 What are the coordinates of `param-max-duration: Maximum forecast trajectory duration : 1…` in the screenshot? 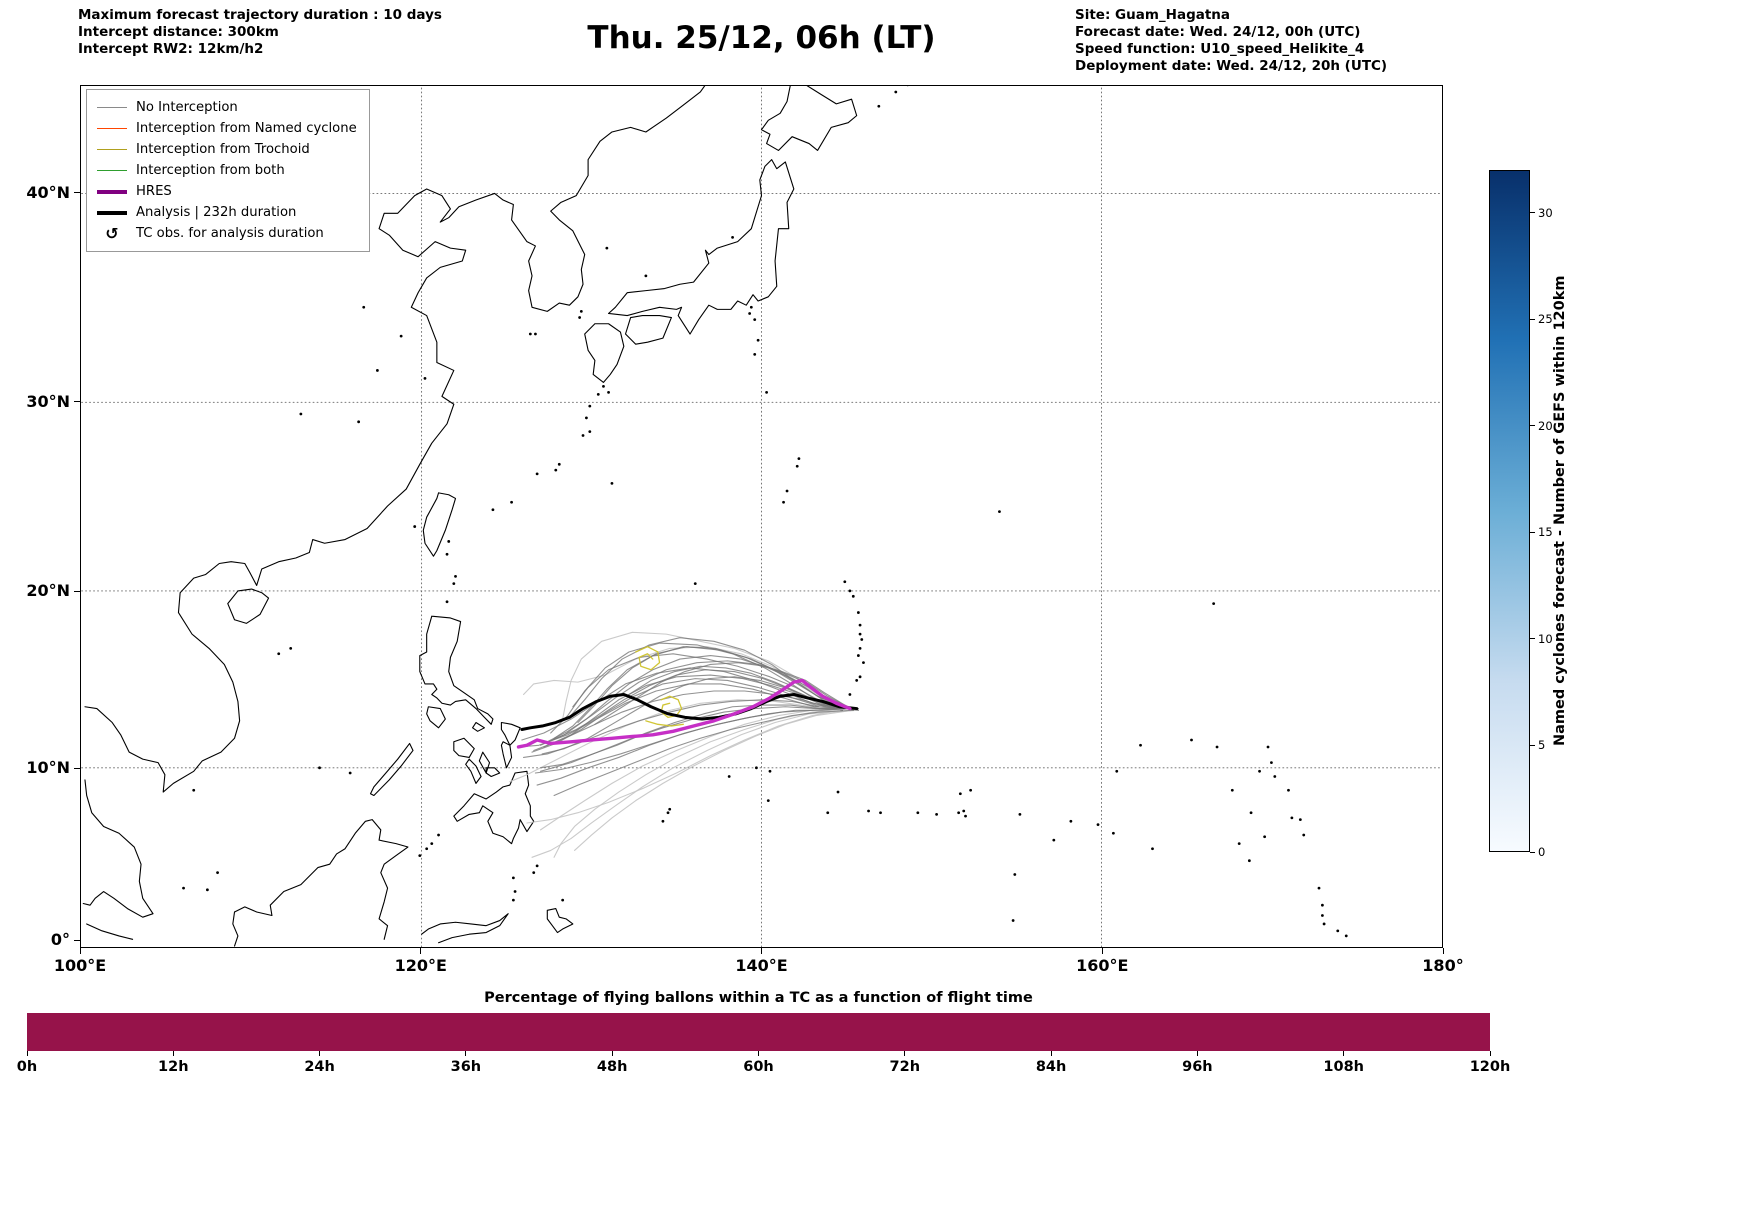 It's located at (260, 15).